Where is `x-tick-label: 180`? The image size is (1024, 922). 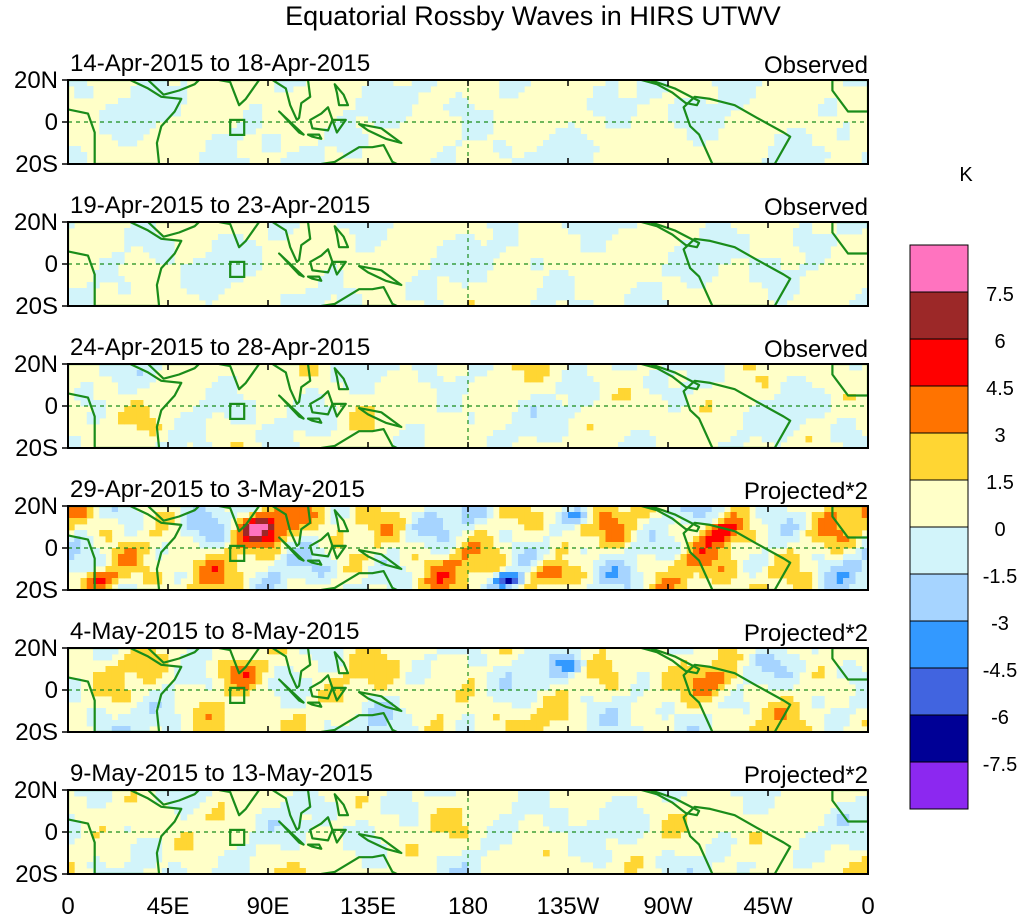
x-tick-label: 180 is located at coordinates (468, 906).